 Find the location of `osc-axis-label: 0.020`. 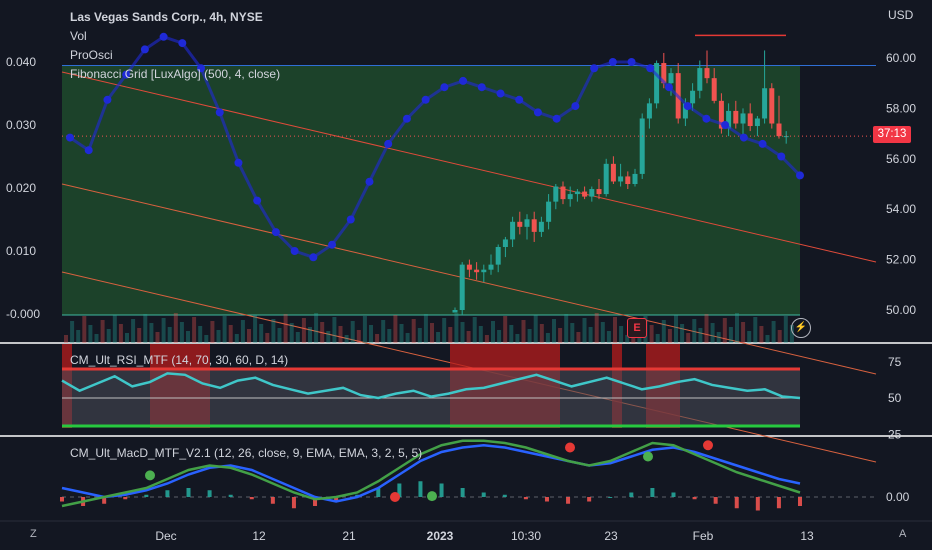

osc-axis-label: 0.020 is located at coordinates (21, 188).